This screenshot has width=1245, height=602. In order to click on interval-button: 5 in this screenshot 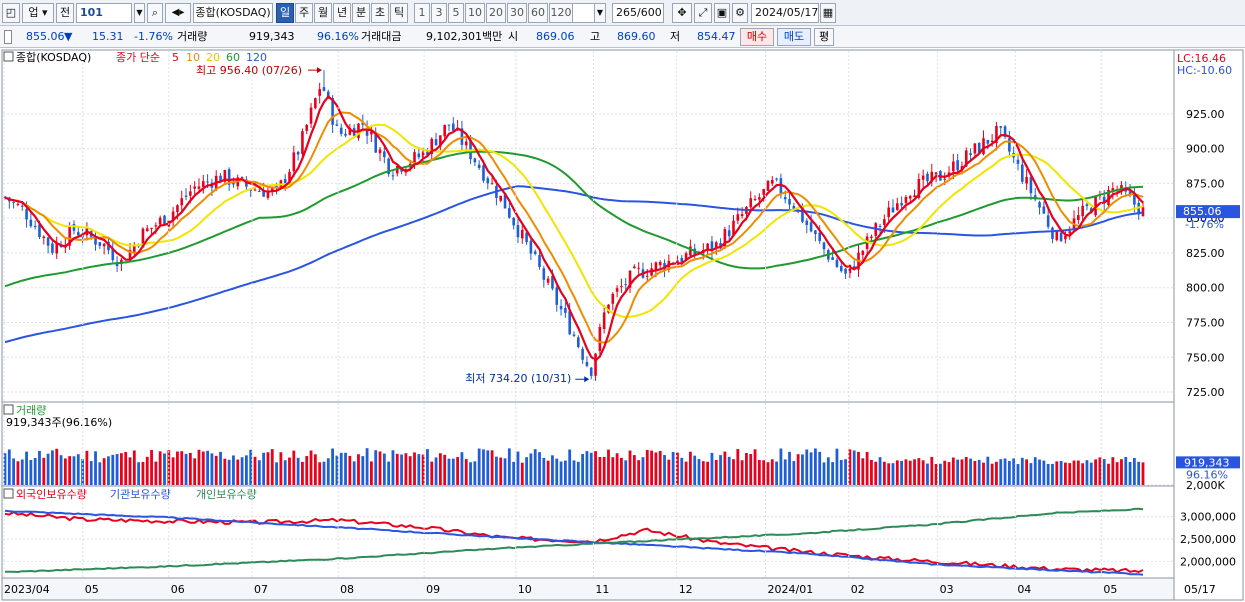, I will do `click(456, 13)`.